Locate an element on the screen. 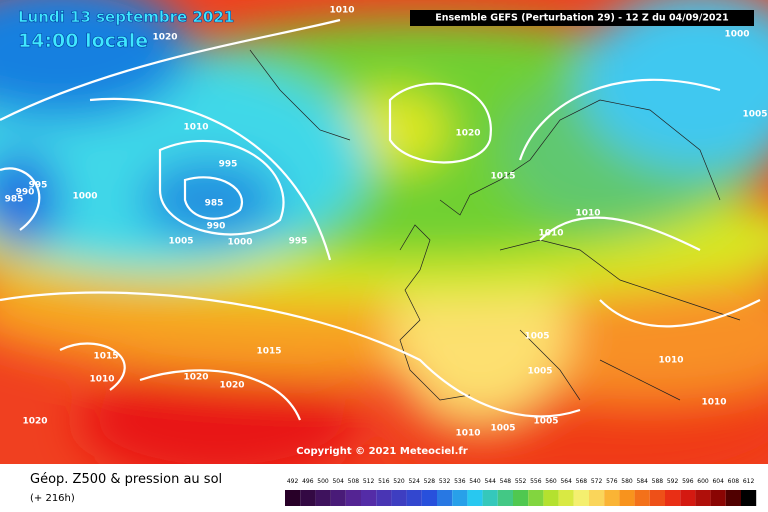 The height and width of the screenshot is (512, 768). scale-label: 536 is located at coordinates (460, 481).